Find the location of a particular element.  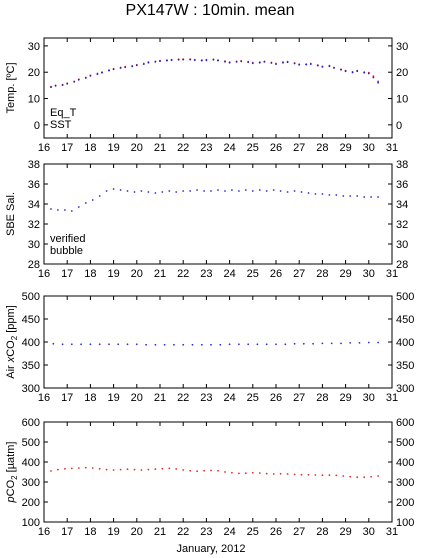

y-tick-label-left: 200 is located at coordinates (31, 503).